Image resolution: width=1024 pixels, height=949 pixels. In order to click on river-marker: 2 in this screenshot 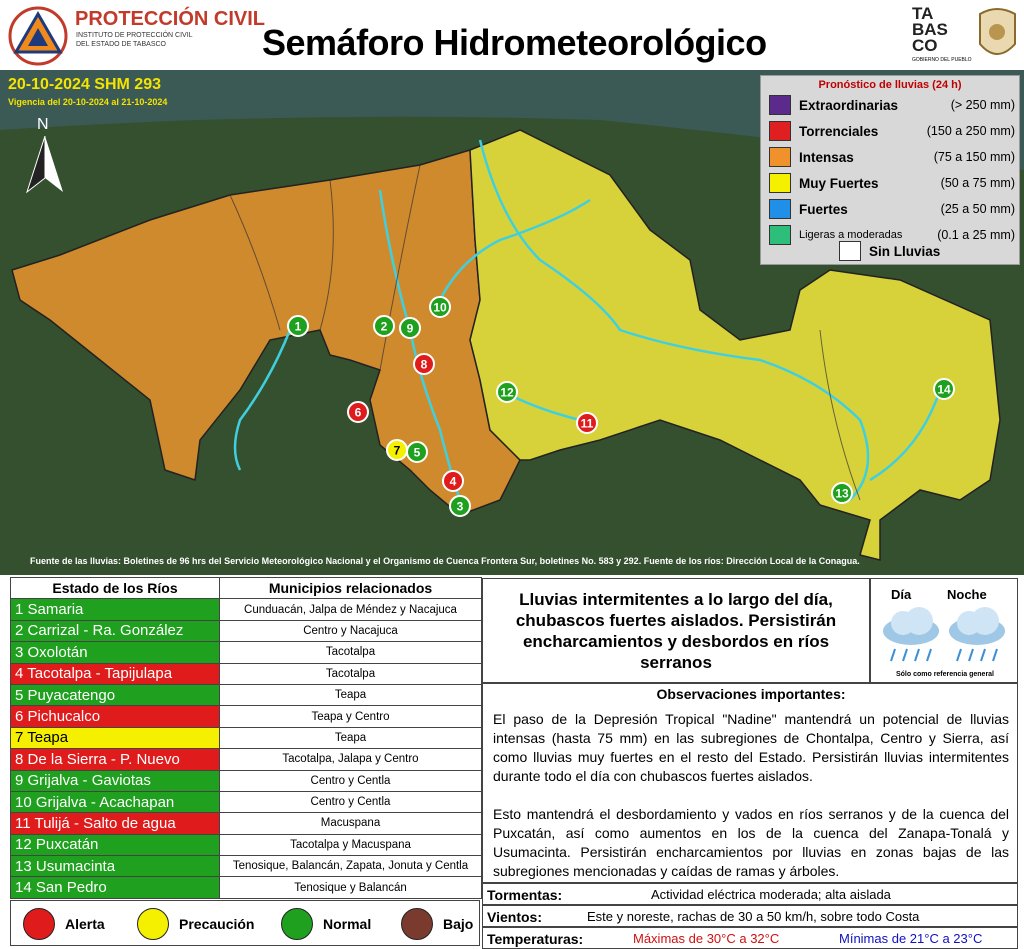, I will do `click(384, 326)`.